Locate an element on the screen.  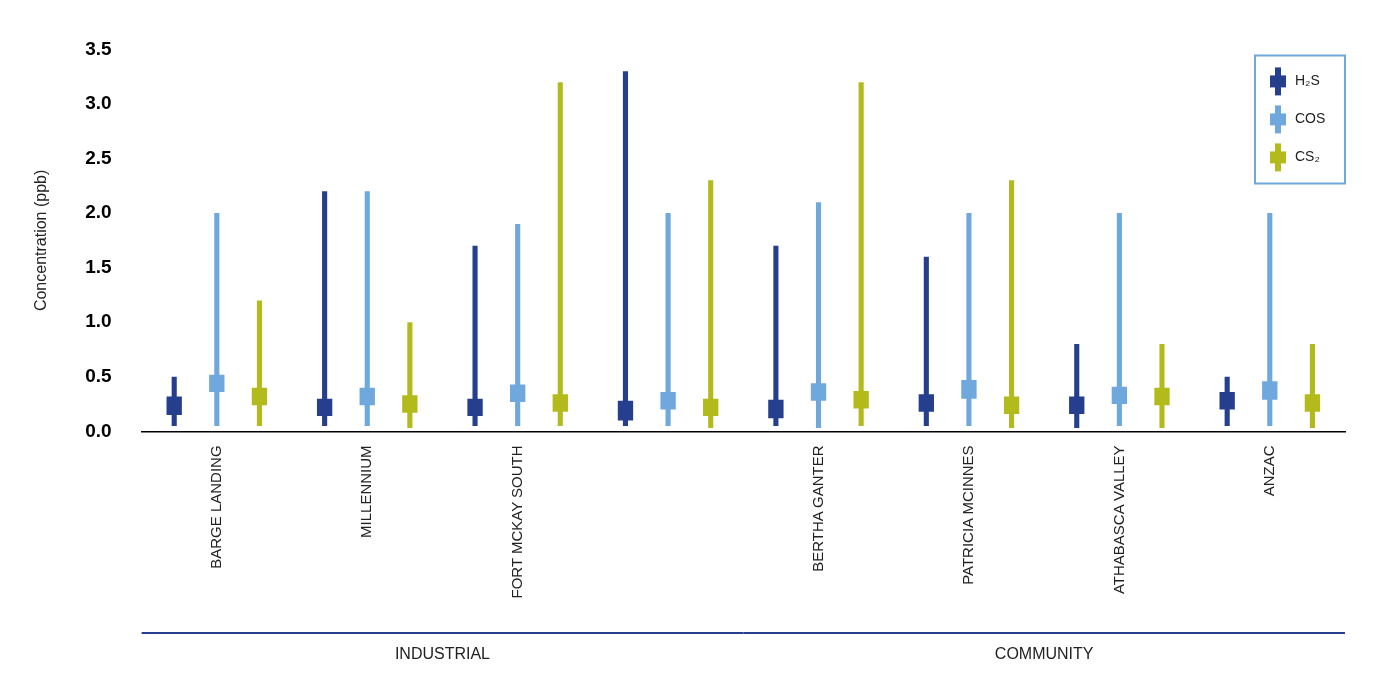
y-tick-label: 1.5 is located at coordinates (99, 266).